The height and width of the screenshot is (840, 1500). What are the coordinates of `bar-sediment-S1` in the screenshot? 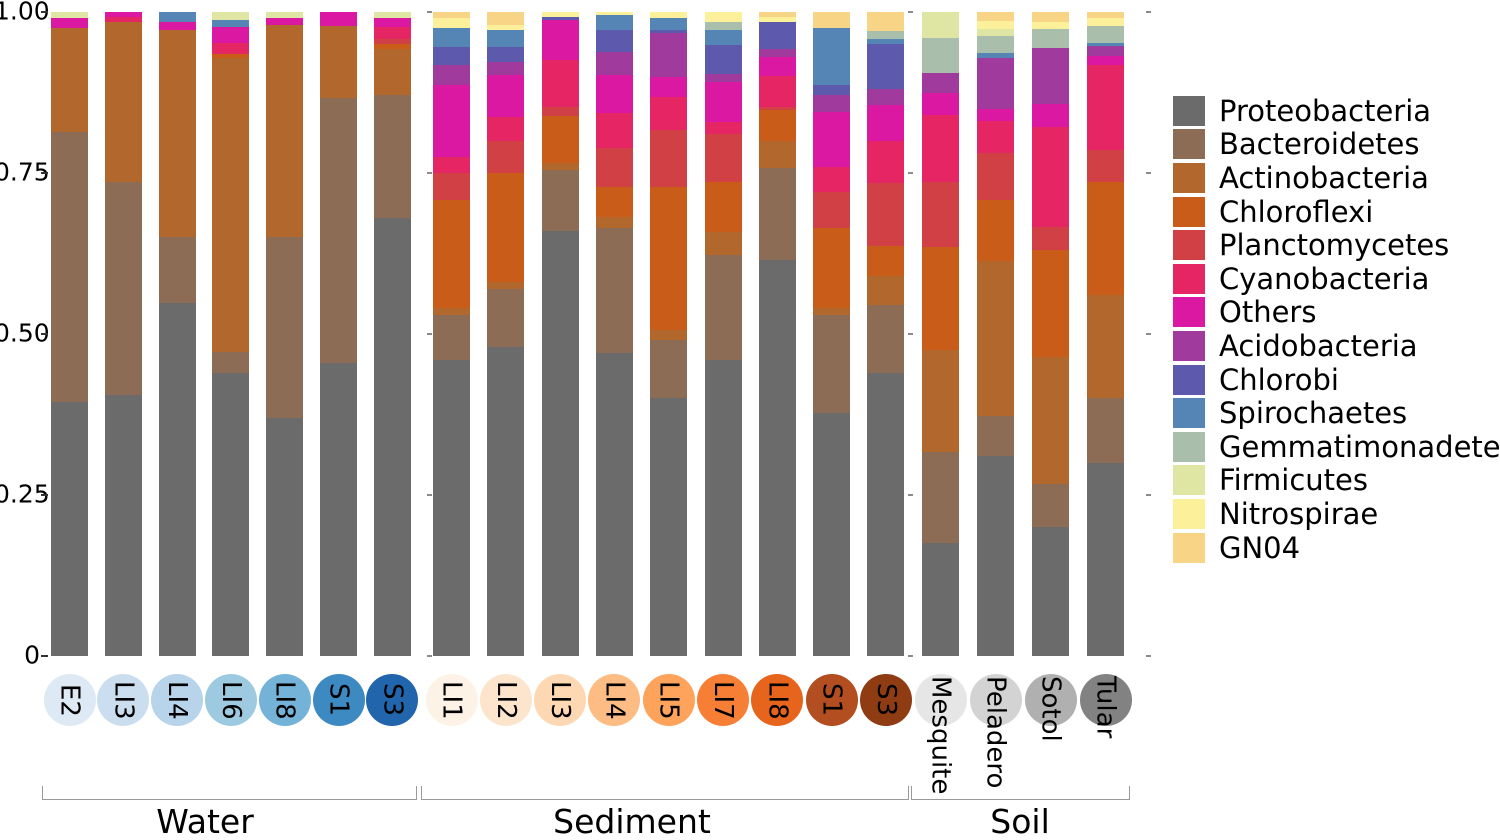 It's located at (832, 334).